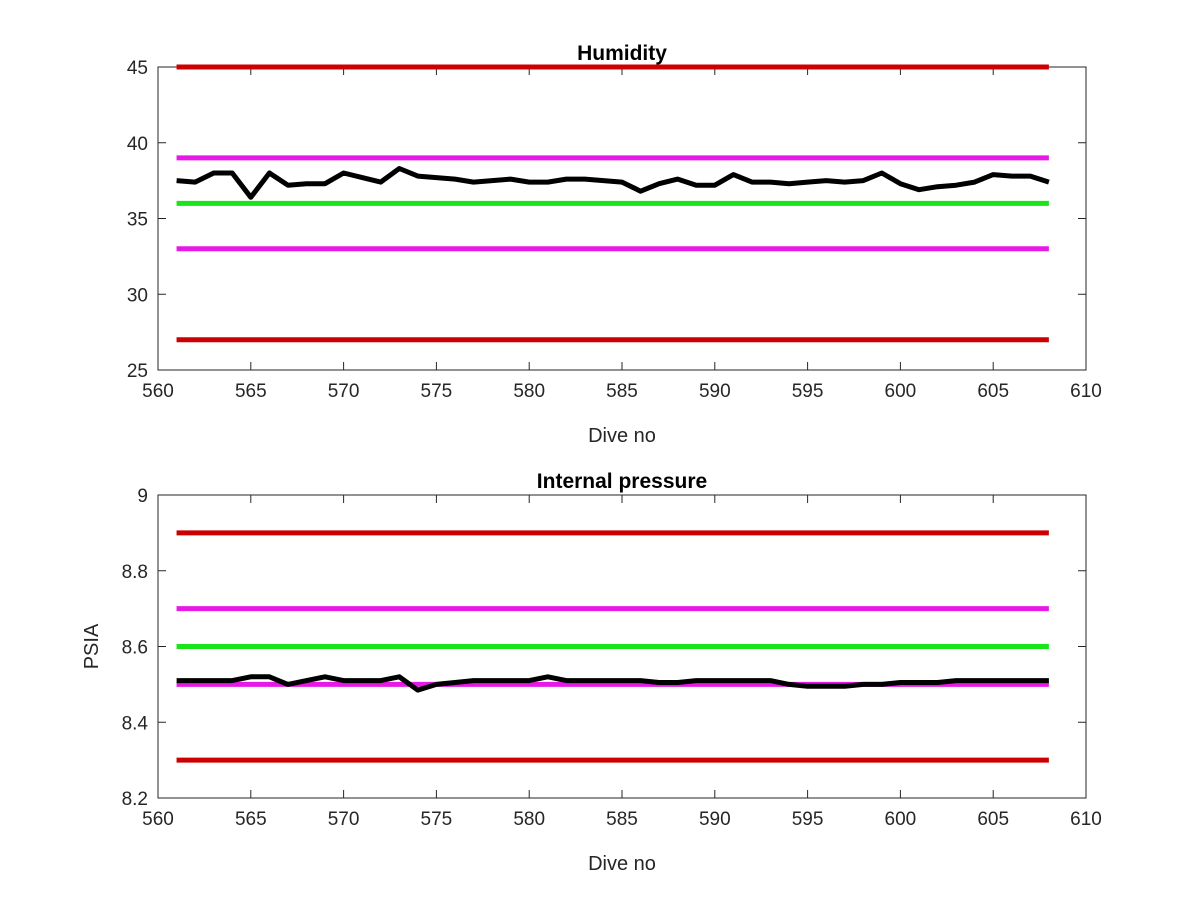  Describe the element at coordinates (622, 864) in the screenshot. I see `pressure-x-axis-label: Dive no` at that location.